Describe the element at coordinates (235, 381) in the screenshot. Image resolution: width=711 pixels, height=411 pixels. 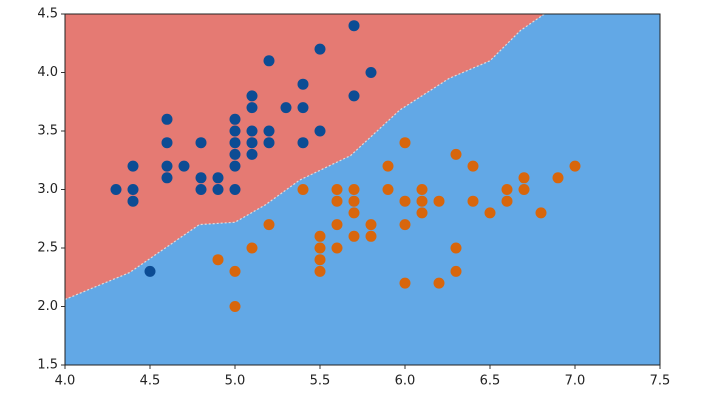
I see `x-tick-label: 5.0` at that location.